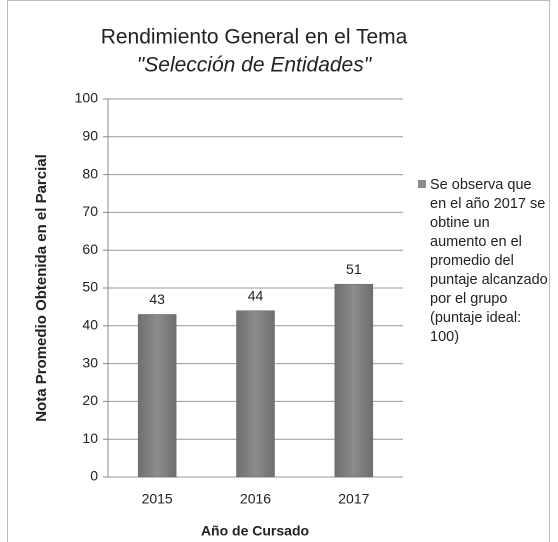 The image size is (558, 542). Describe the element at coordinates (422, 184) in the screenshot. I see `legend-swatch` at that location.